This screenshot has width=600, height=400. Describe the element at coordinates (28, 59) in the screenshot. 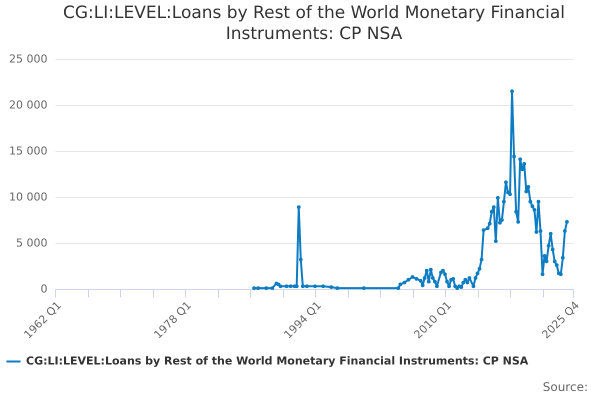

I see `y-tick-label: 25 000` at that location.